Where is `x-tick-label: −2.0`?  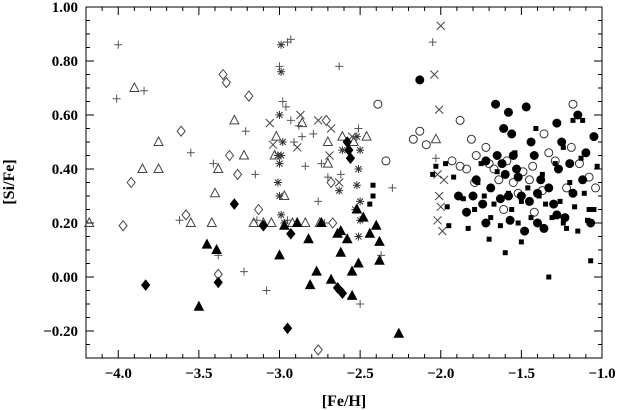
x-tick-label: −2.0 is located at coordinates (440, 374).